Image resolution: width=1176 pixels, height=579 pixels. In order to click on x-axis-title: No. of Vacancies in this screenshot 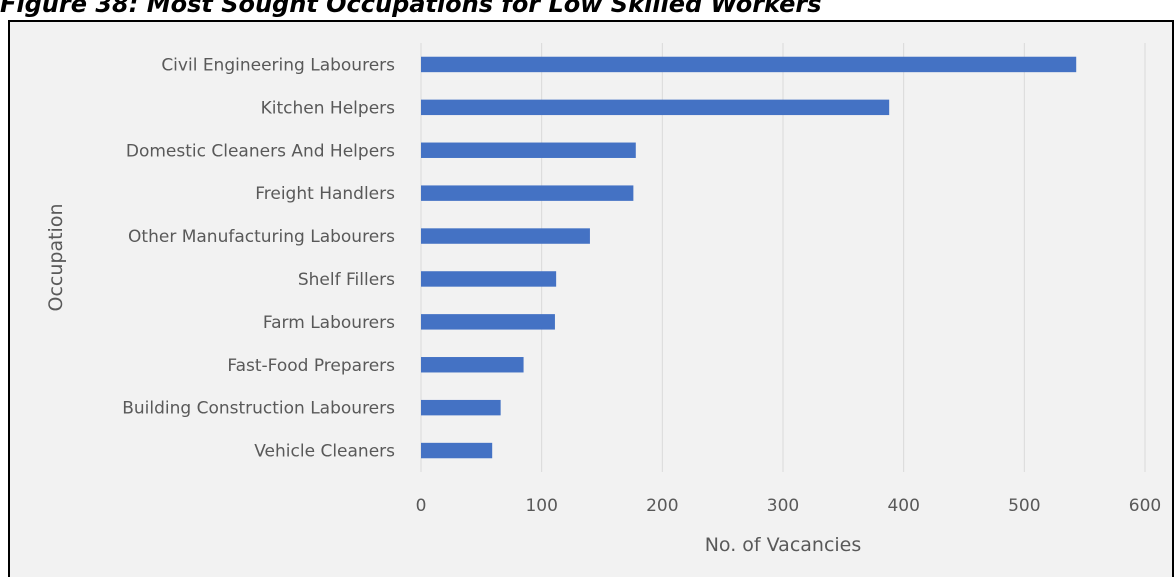, I will do `click(783, 545)`.